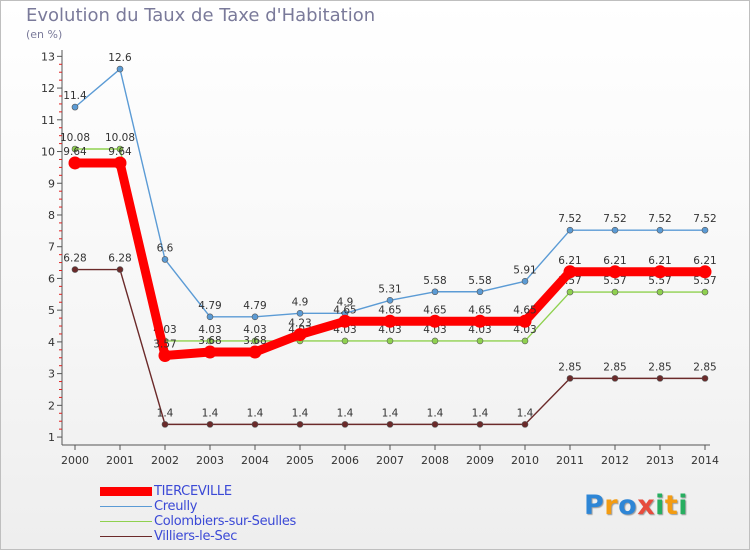 Image resolution: width=750 pixels, height=550 pixels. What do you see at coordinates (51, 215) in the screenshot?
I see `y-tick-label: 8` at bounding box center [51, 215].